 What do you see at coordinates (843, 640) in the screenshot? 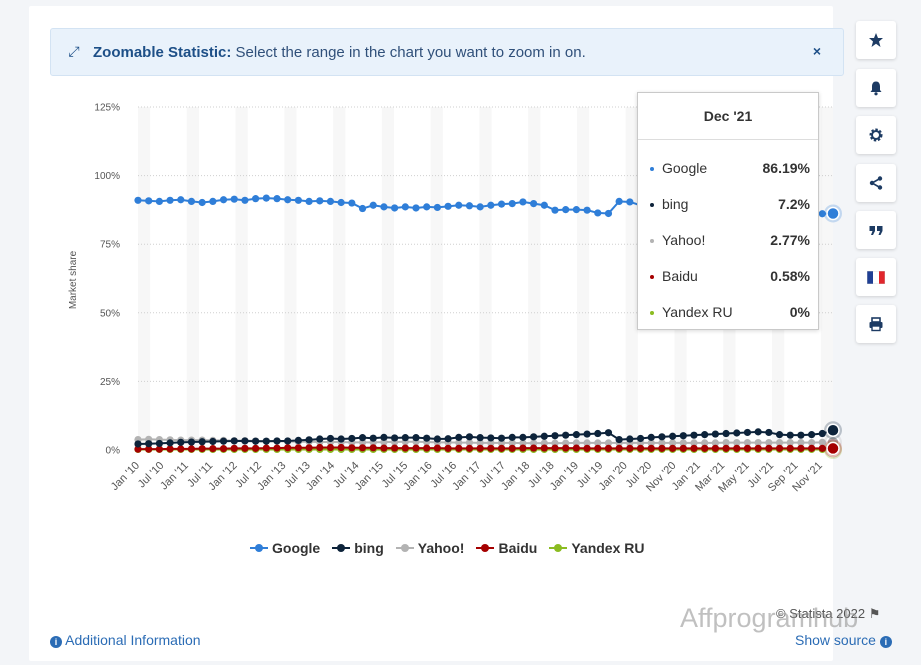
I see `show-source-link: Show source i` at bounding box center [843, 640].